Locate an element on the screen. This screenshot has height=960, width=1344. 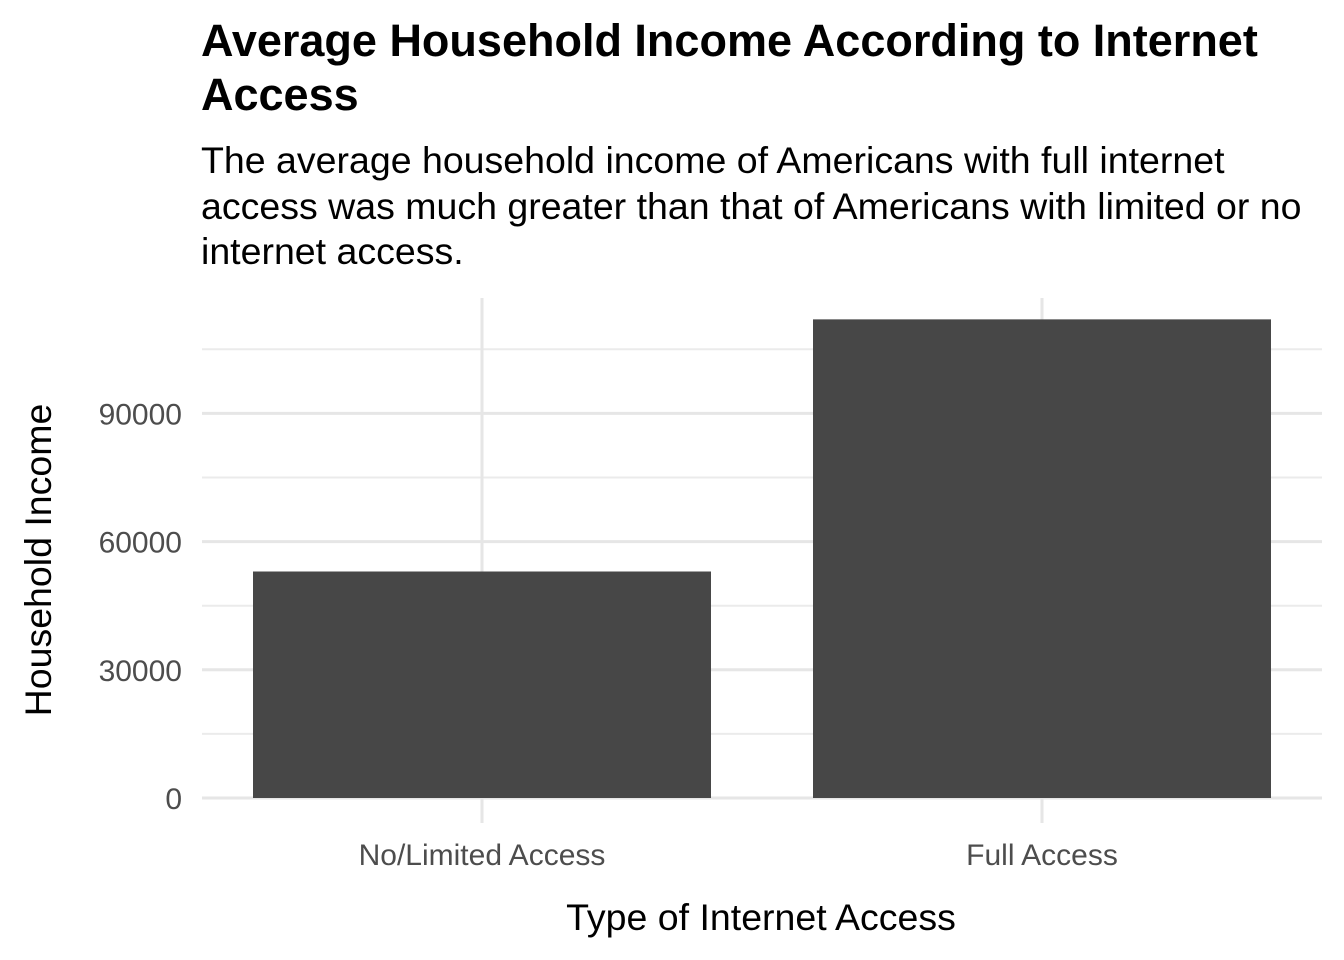
y-tick-label: 30000 is located at coordinates (140, 671).